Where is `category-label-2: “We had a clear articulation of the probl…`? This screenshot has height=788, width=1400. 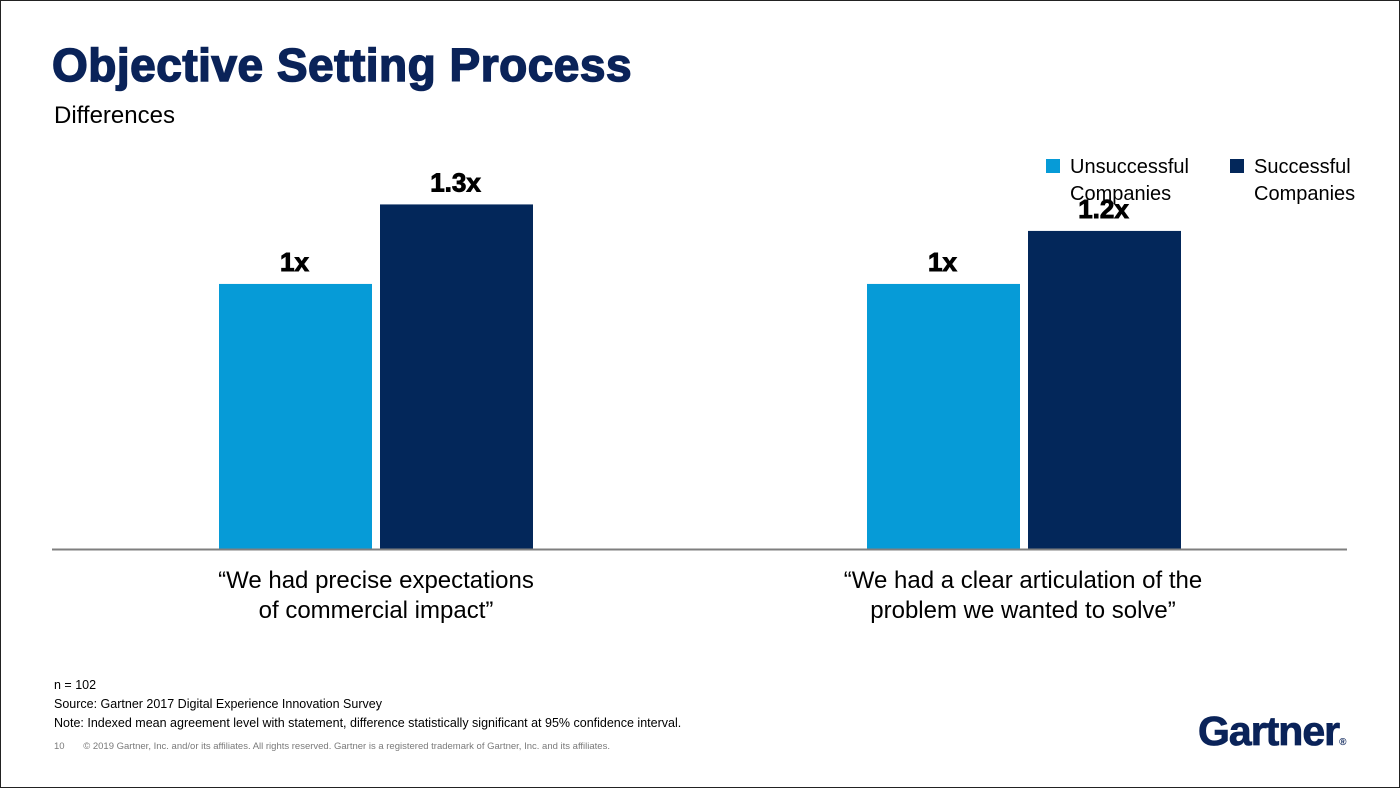
category-label-2: “We had a clear articulation of the probl… is located at coordinates (1023, 595).